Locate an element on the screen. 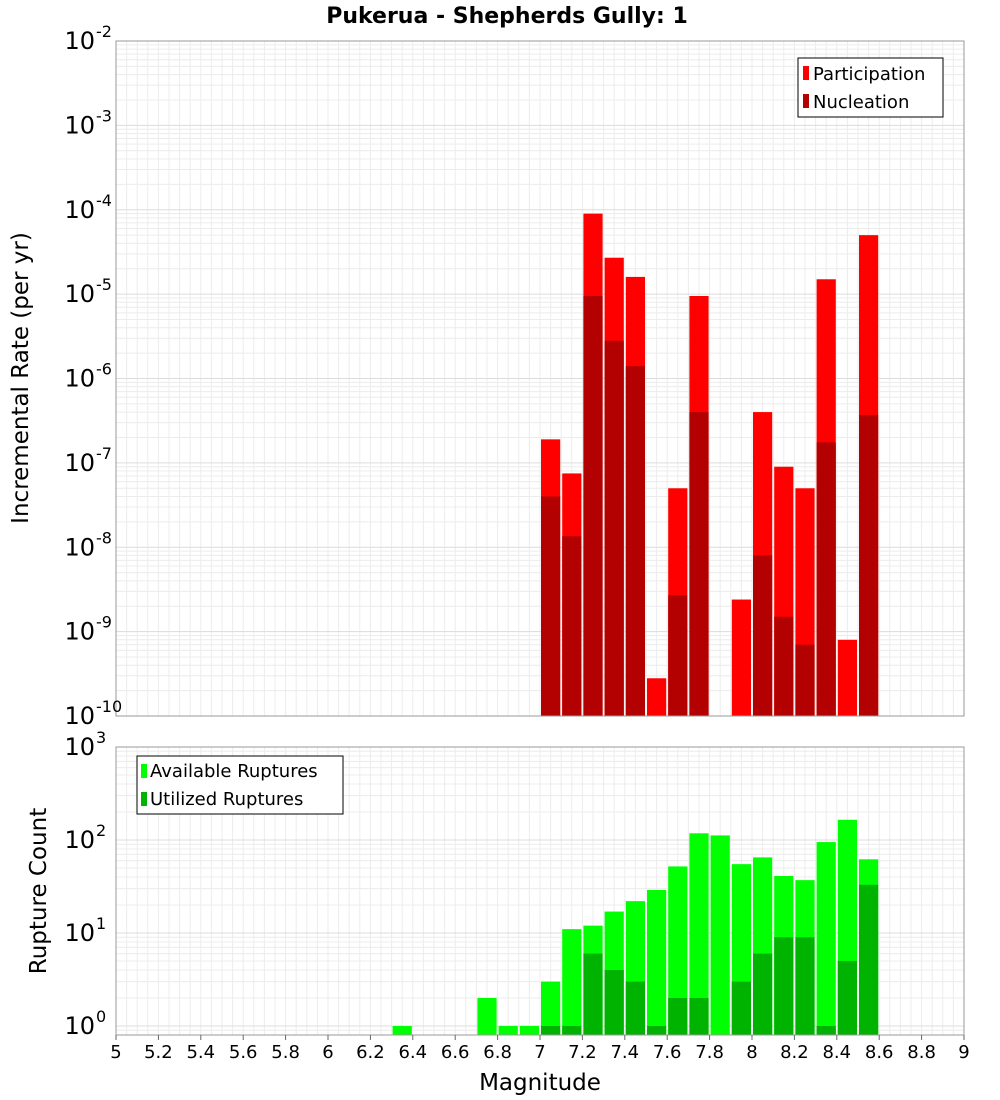  x-tick-label: 5.4 is located at coordinates (200, 1052).